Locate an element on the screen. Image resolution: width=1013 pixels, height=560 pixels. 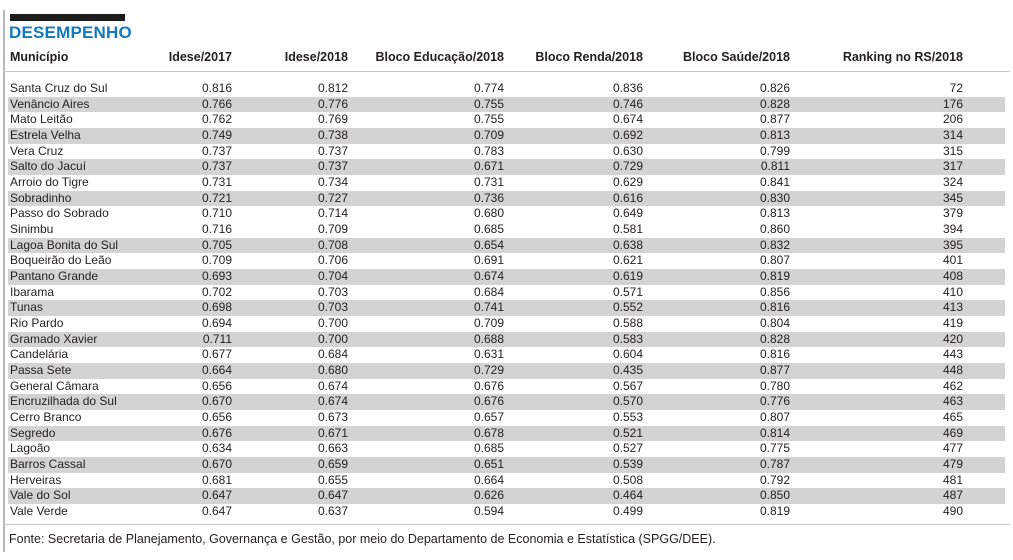
bloco-saude-cell: 0.811 is located at coordinates (775, 166).